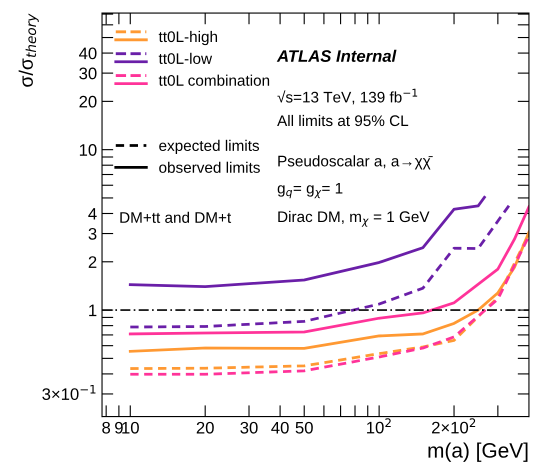 The image size is (537, 468). Describe the element at coordinates (92, 234) in the screenshot. I see `y-tick-label: 3` at that location.